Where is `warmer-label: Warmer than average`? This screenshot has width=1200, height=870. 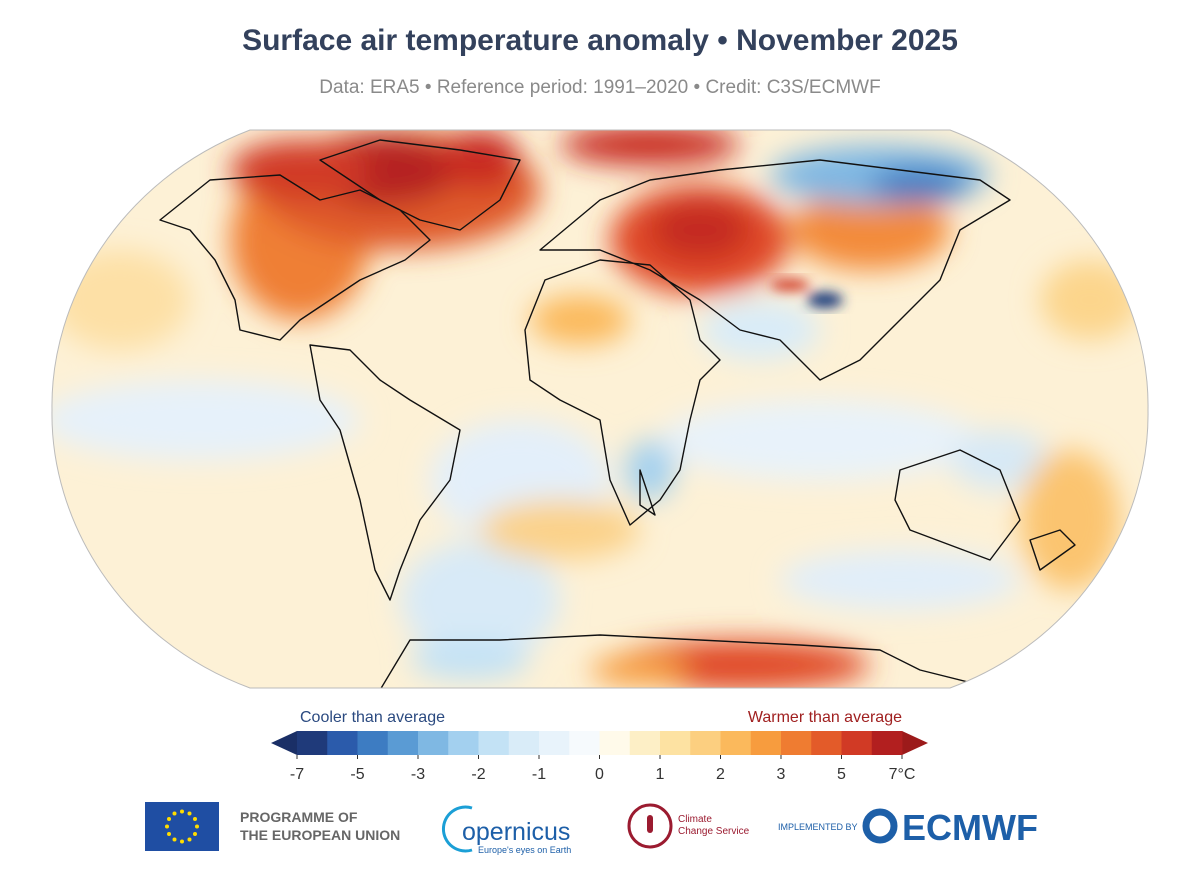
warmer-label: Warmer than average is located at coordinates (825, 717).